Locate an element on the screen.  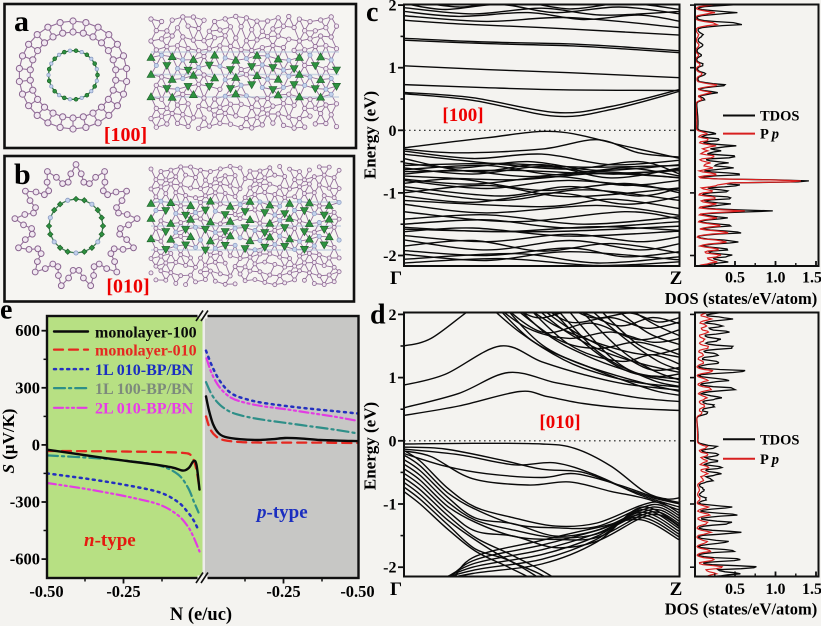
svg-text: a is located at coordinates (21, 21).